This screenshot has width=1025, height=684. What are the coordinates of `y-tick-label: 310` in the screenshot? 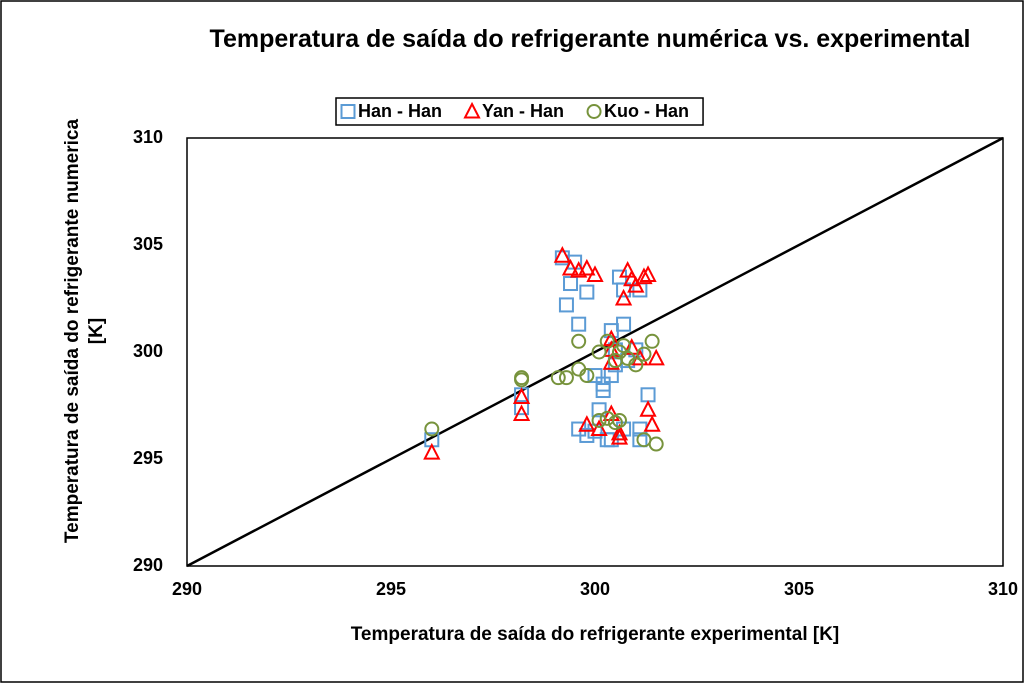 It's located at (148, 137).